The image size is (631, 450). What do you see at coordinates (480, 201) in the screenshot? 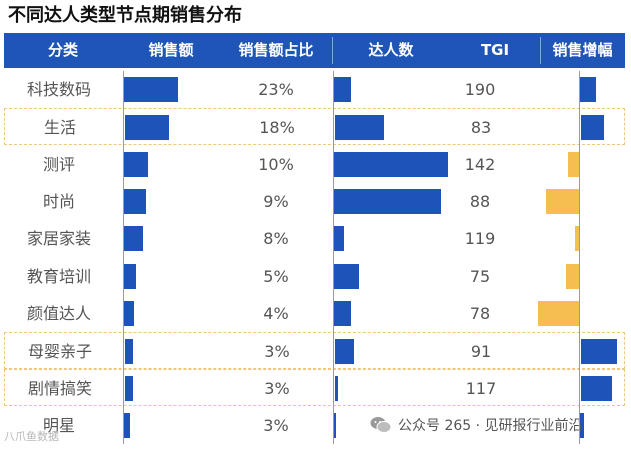
I see `row-tgi: 88` at bounding box center [480, 201].